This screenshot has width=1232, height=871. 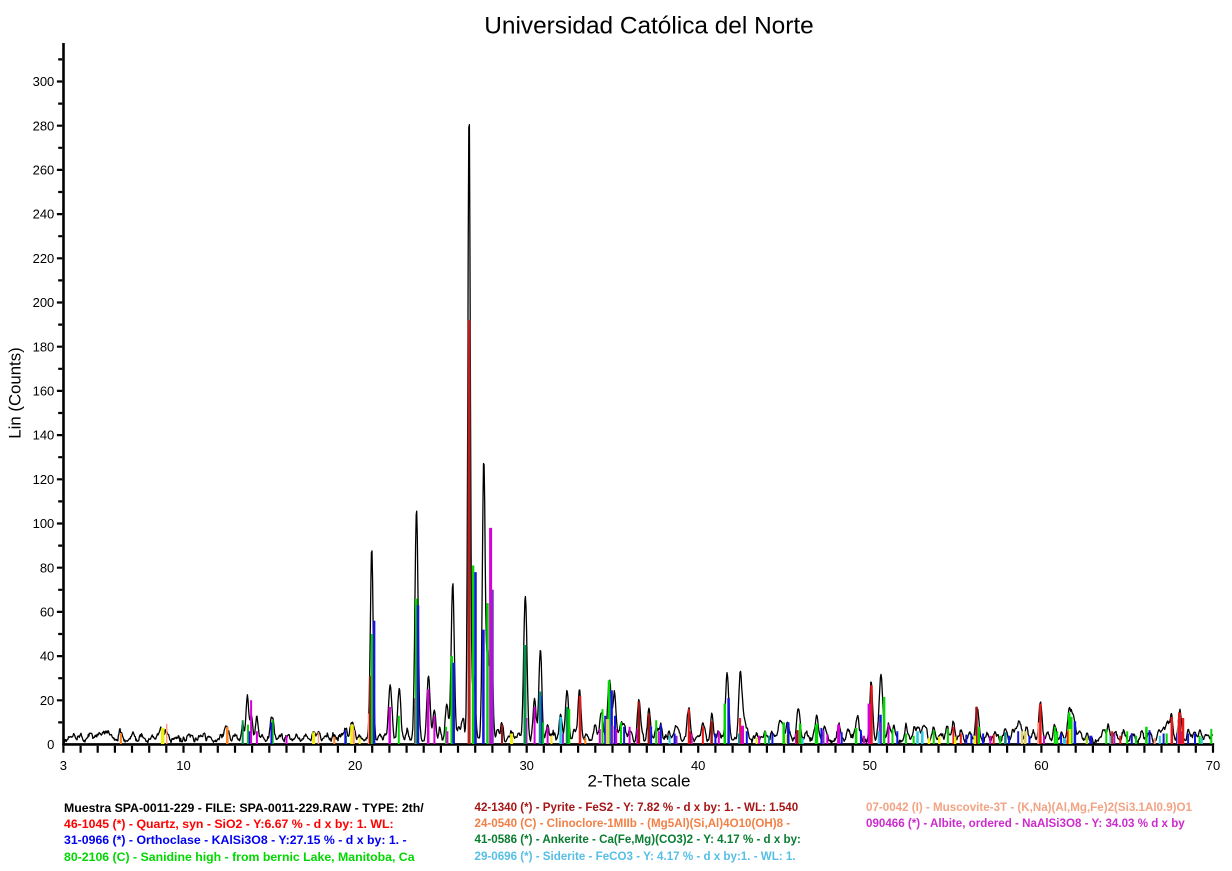 I want to click on svg-text: 120, so click(x=44, y=479).